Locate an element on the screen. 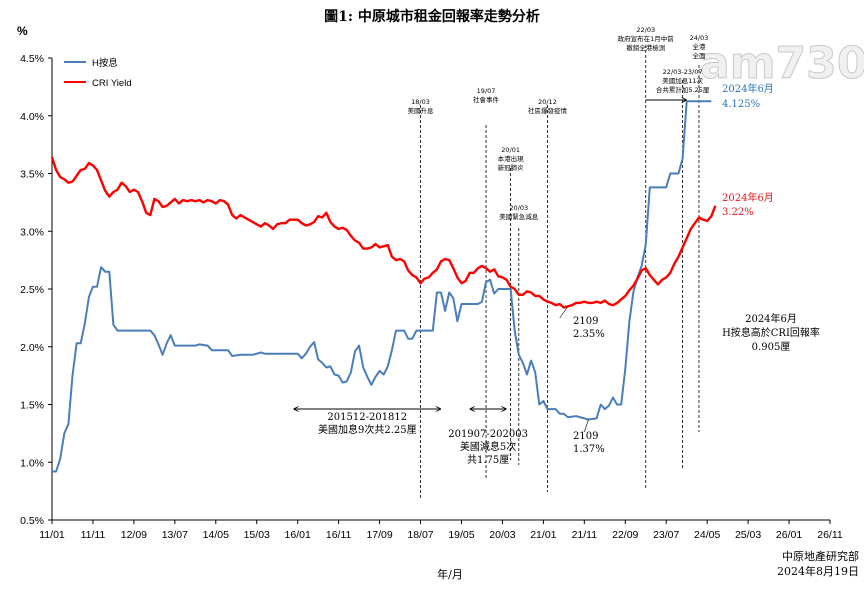 The image size is (864, 601). x-tick-label: 13/07 is located at coordinates (175, 535).